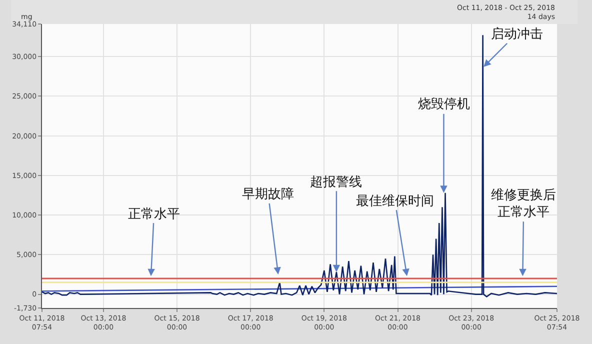 The width and height of the screenshot is (592, 344). Describe the element at coordinates (517, 34) in the screenshot. I see `annotation: 启动冲击` at that location.